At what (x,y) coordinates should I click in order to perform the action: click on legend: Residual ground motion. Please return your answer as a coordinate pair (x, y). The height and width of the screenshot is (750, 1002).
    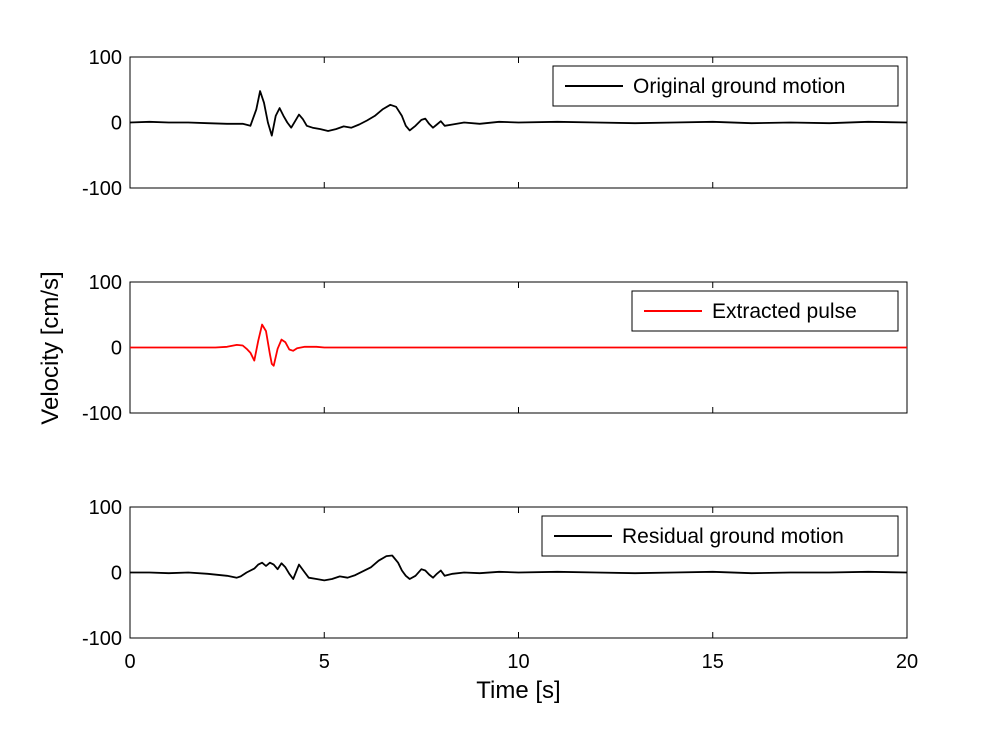
    Looking at the image, I should click on (720, 536).